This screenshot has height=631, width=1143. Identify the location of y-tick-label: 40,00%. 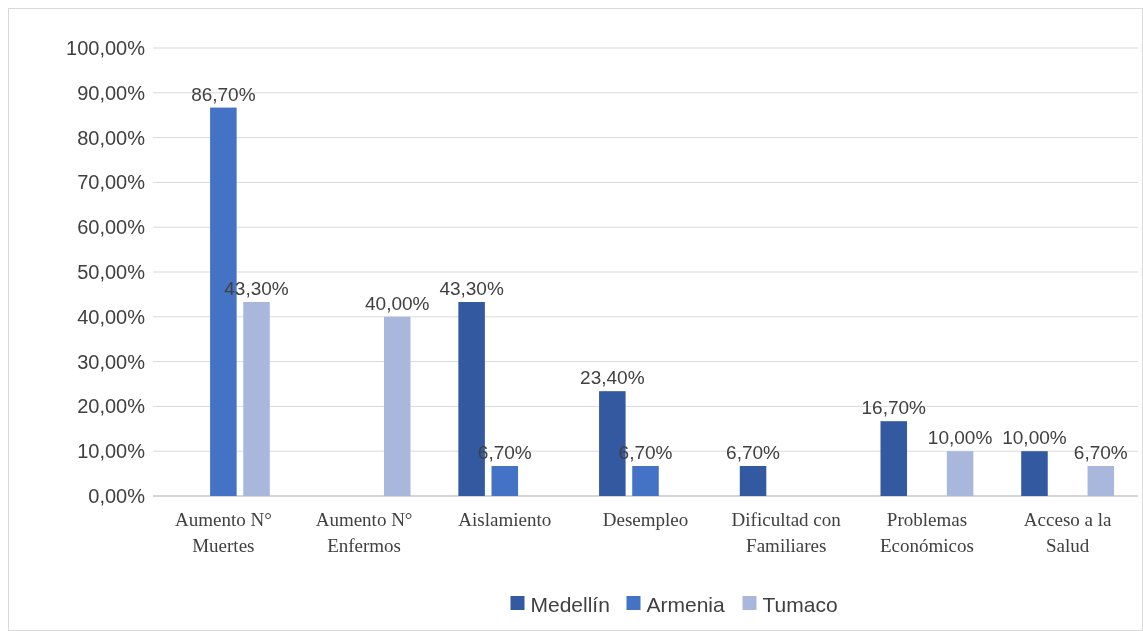
(111, 316).